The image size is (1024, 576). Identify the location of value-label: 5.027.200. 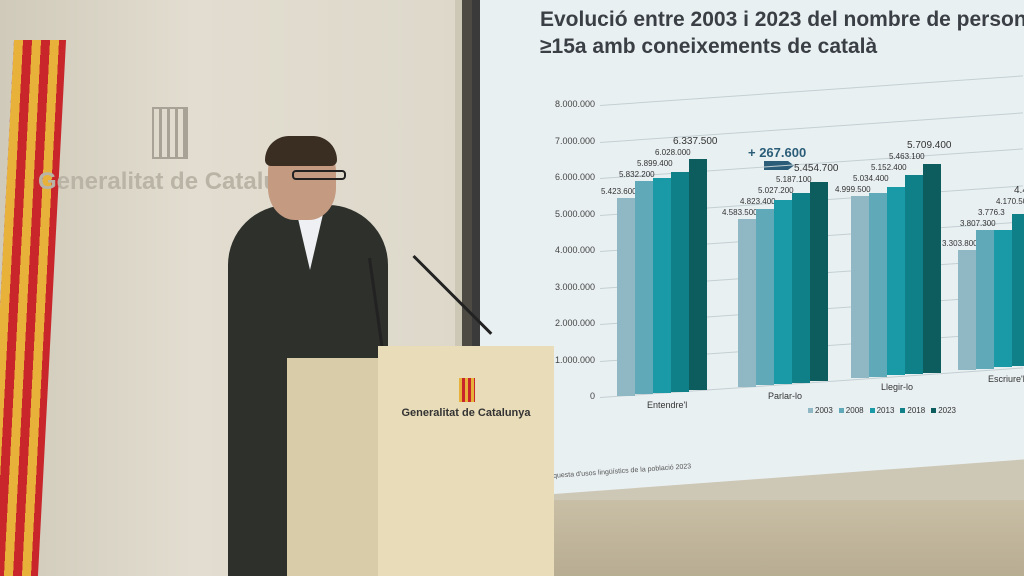
(776, 191).